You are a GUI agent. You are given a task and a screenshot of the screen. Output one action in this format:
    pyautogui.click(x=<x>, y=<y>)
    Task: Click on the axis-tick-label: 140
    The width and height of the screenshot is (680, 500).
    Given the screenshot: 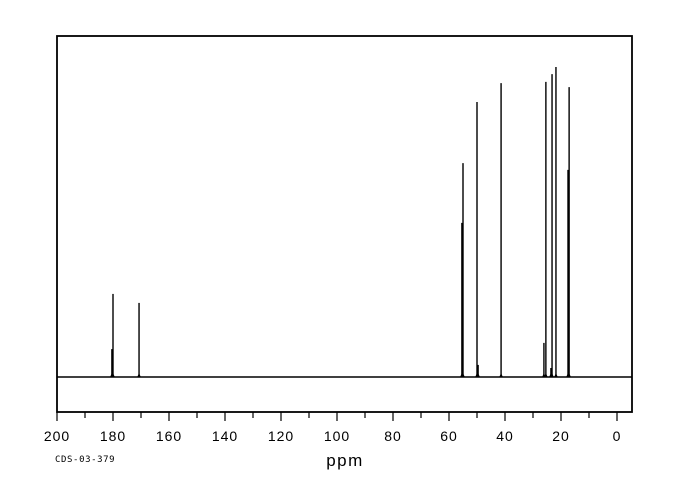 What is the action you would take?
    pyautogui.click(x=225, y=436)
    